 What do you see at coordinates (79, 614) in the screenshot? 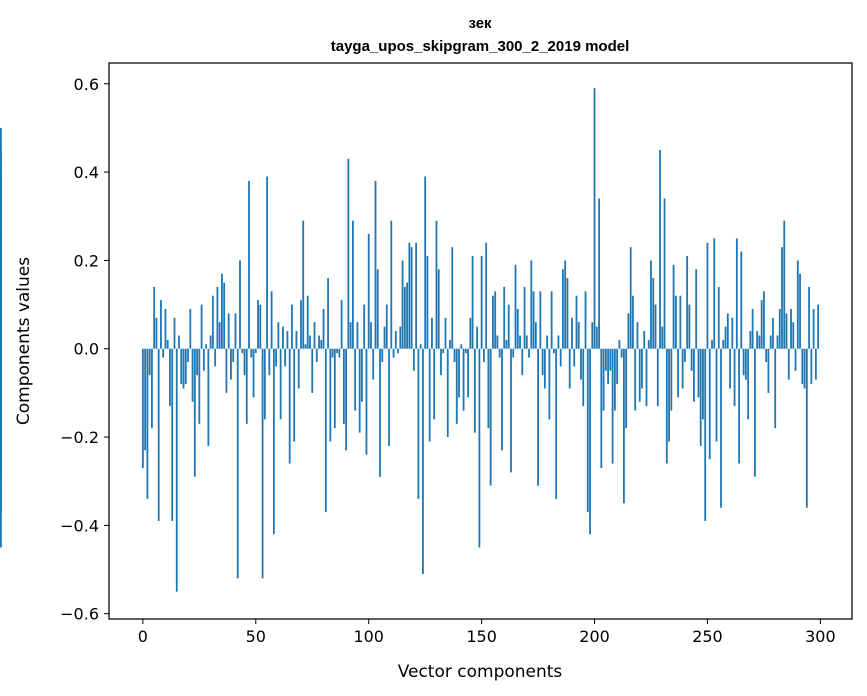
I see `y-tick-label: −0.6` at bounding box center [79, 614].